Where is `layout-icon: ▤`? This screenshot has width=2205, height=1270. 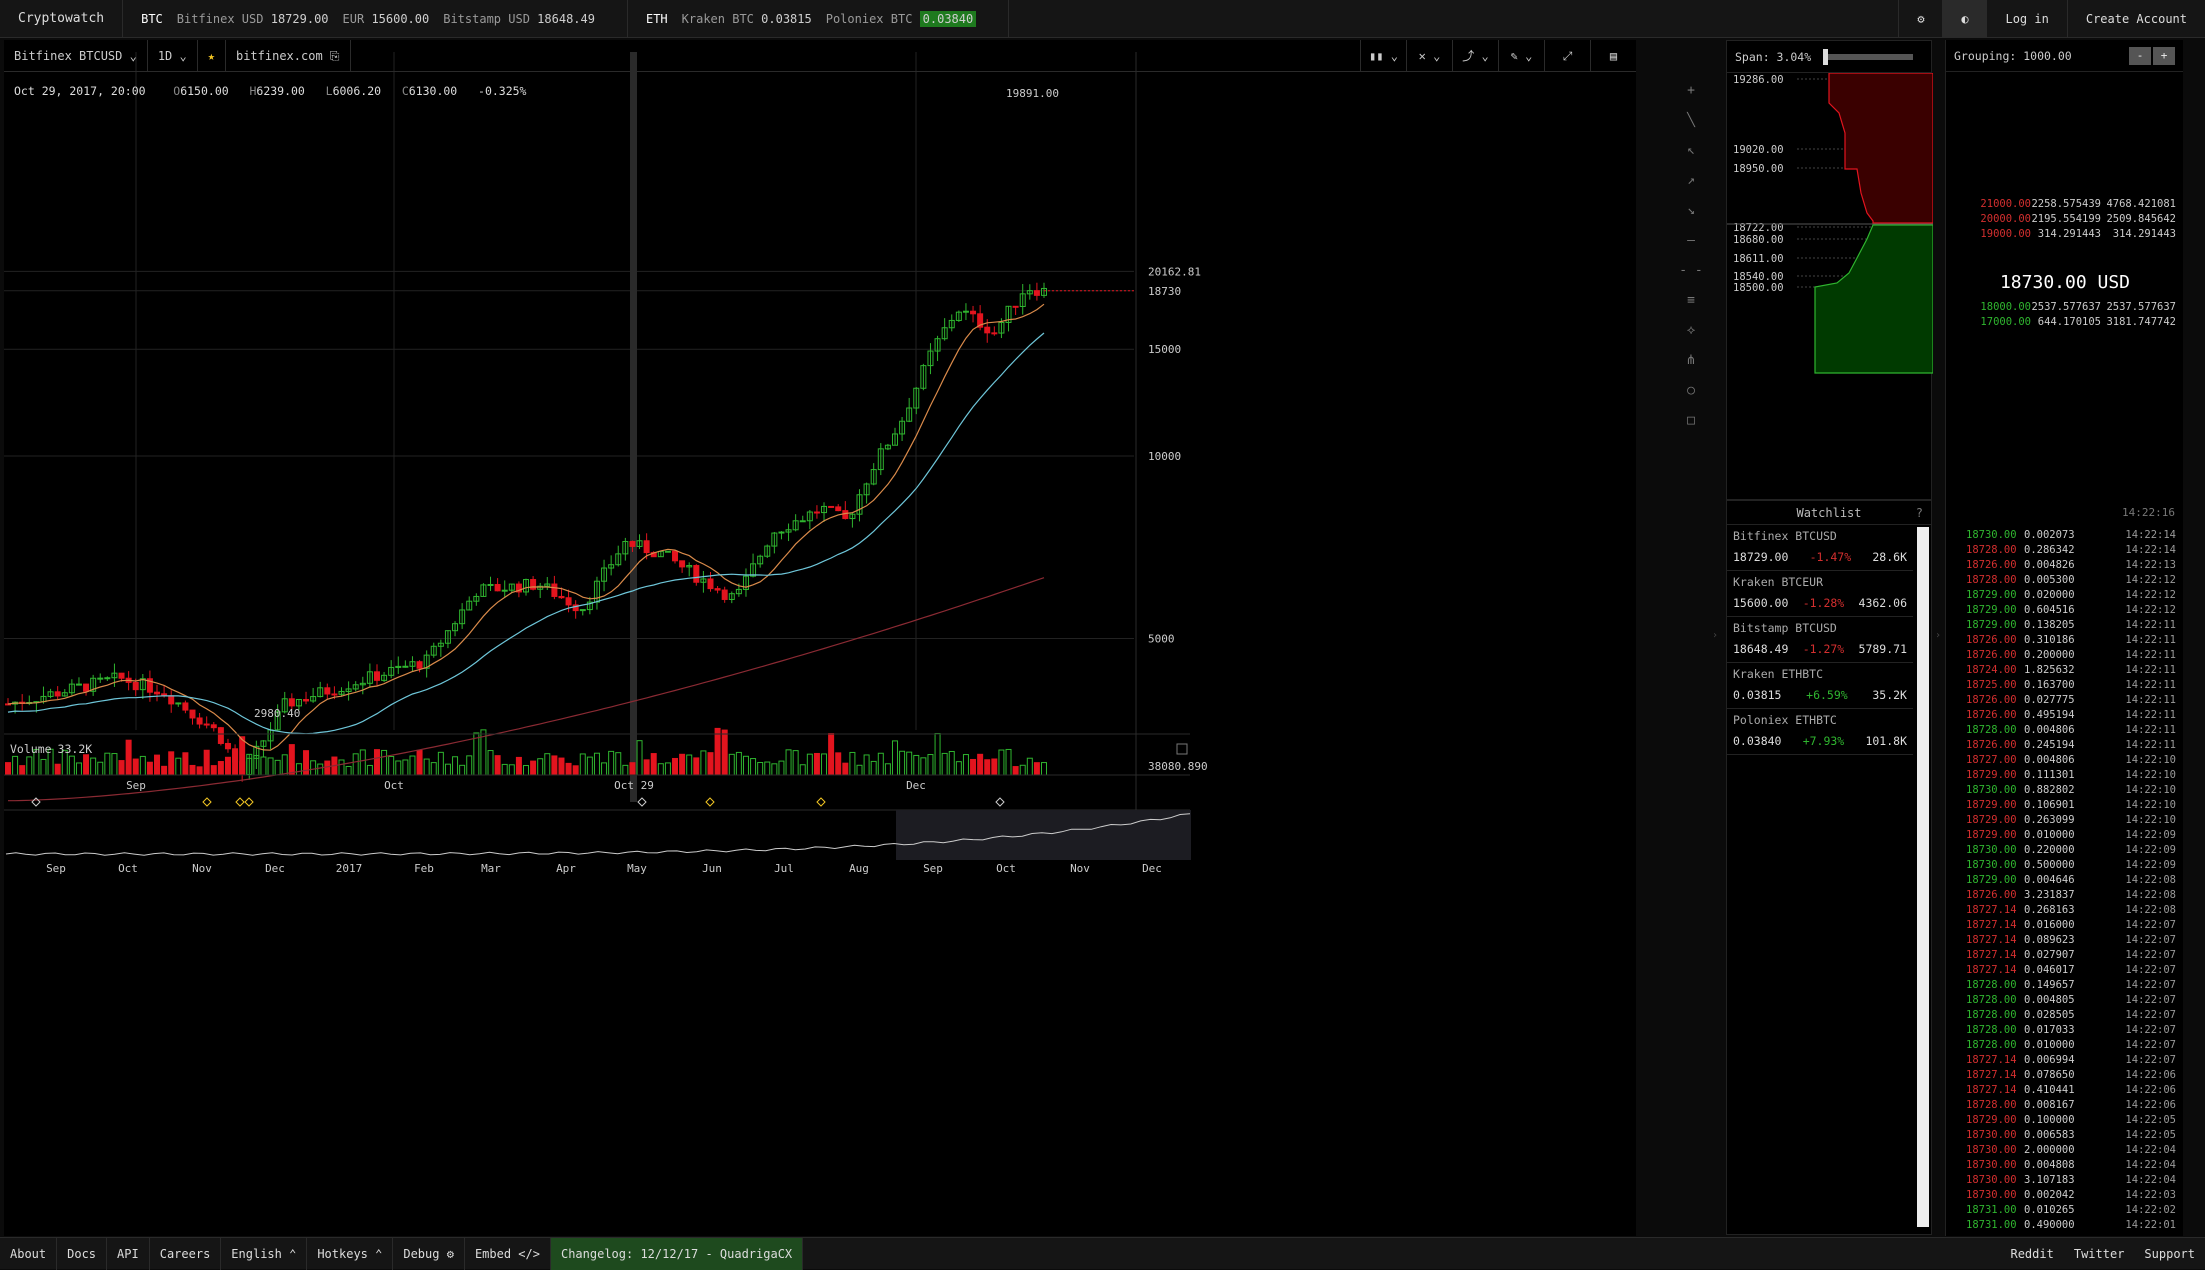
layout-icon: ▤ is located at coordinates (1613, 55).